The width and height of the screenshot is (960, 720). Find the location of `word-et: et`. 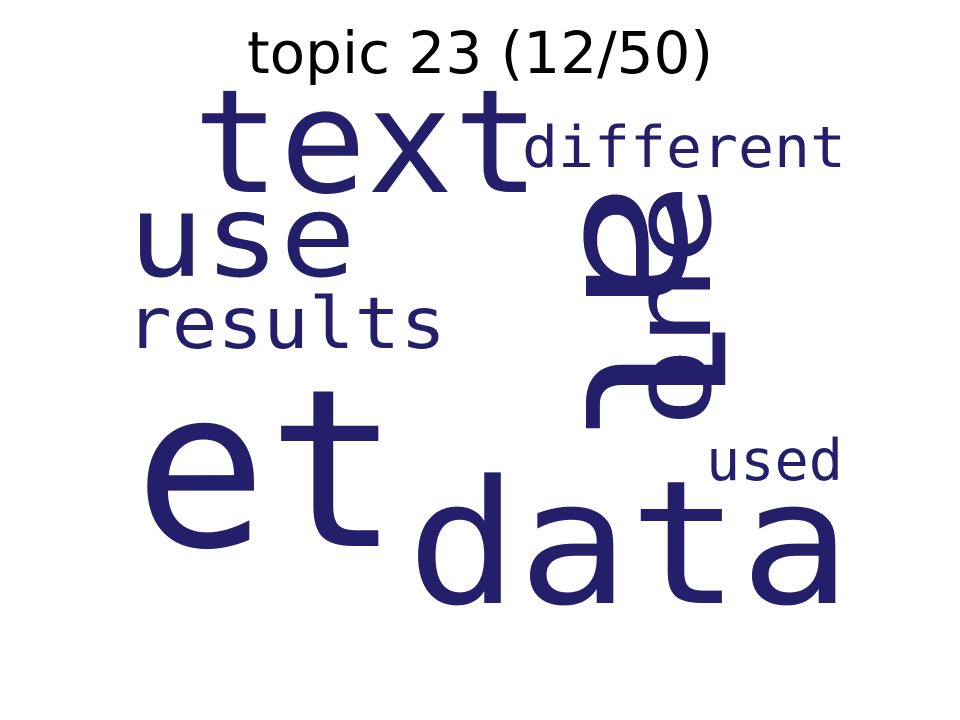

word-et: et is located at coordinates (267, 470).